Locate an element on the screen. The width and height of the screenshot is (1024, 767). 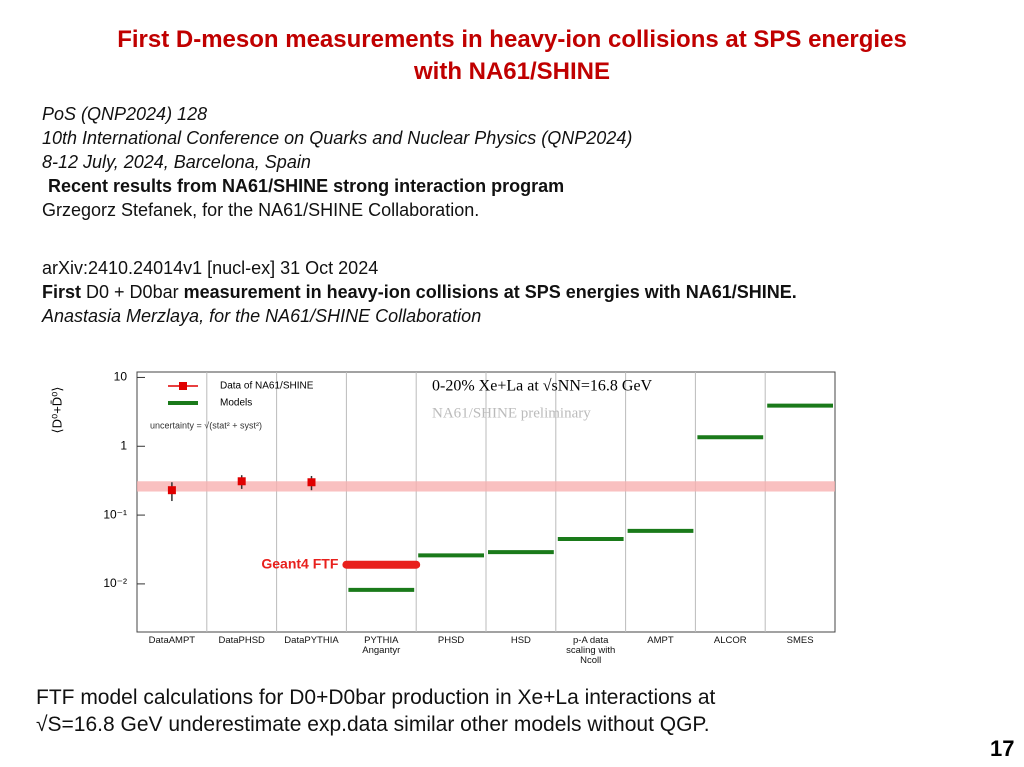
legend-label: Models is located at coordinates (236, 403).